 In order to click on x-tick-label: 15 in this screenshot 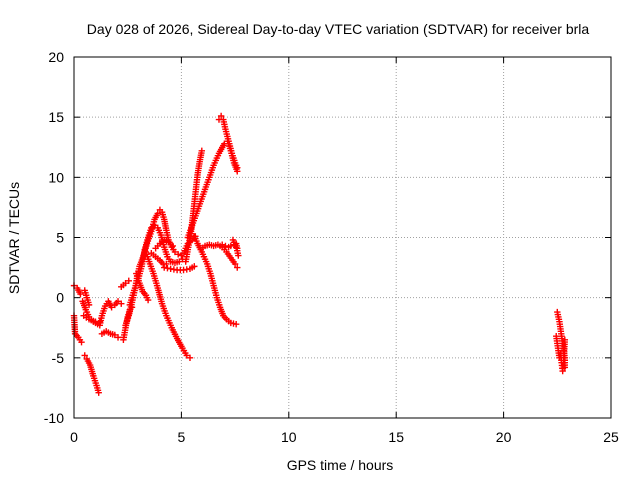, I will do `click(396, 437)`.